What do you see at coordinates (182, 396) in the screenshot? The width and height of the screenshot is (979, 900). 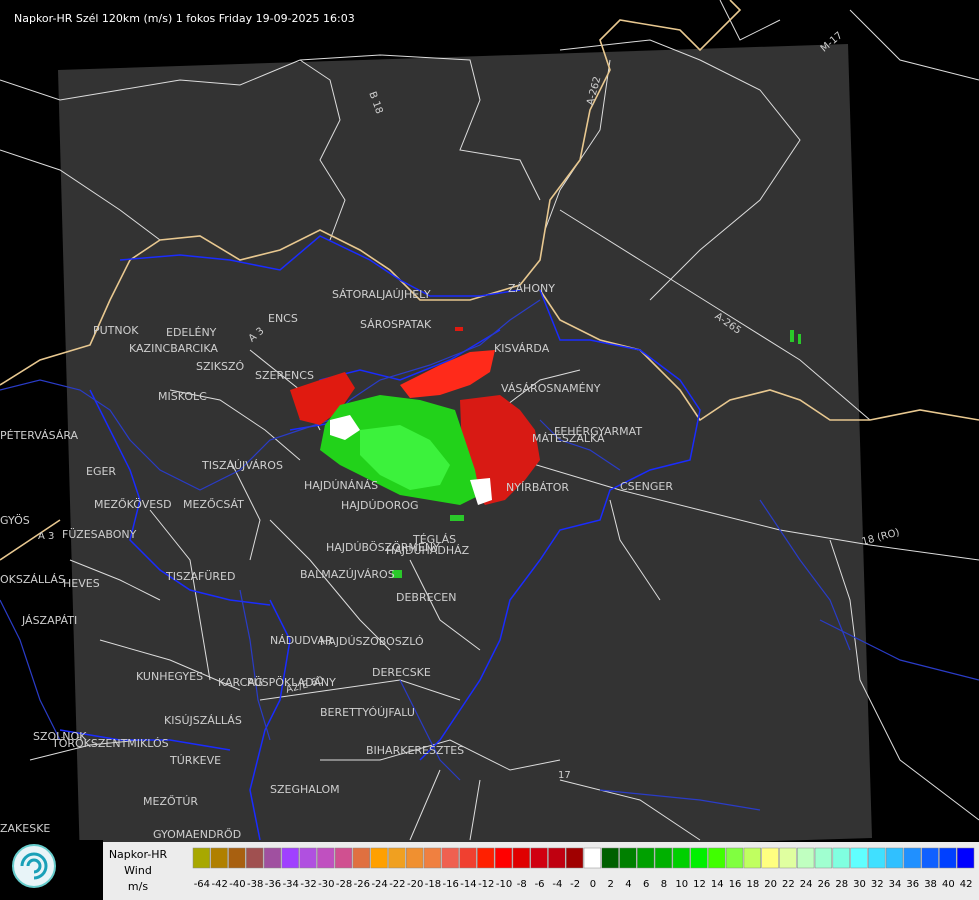 I see `place-label: MISKOLC` at bounding box center [182, 396].